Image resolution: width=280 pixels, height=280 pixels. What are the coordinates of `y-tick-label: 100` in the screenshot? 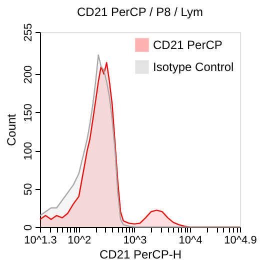 It's located at (28, 151).